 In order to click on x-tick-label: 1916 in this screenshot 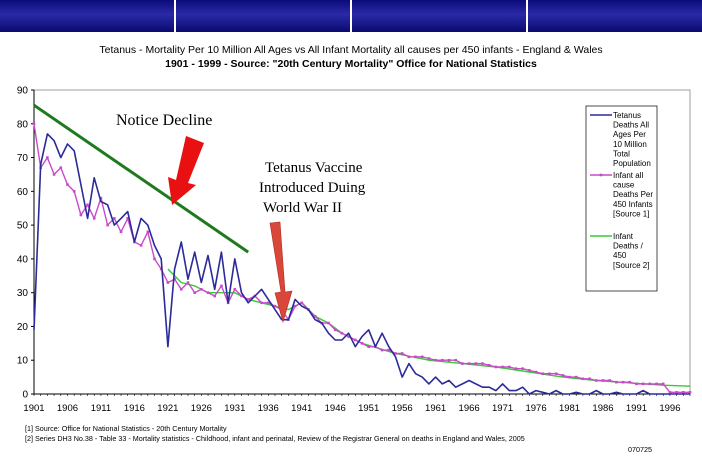, I will do `click(134, 408)`.